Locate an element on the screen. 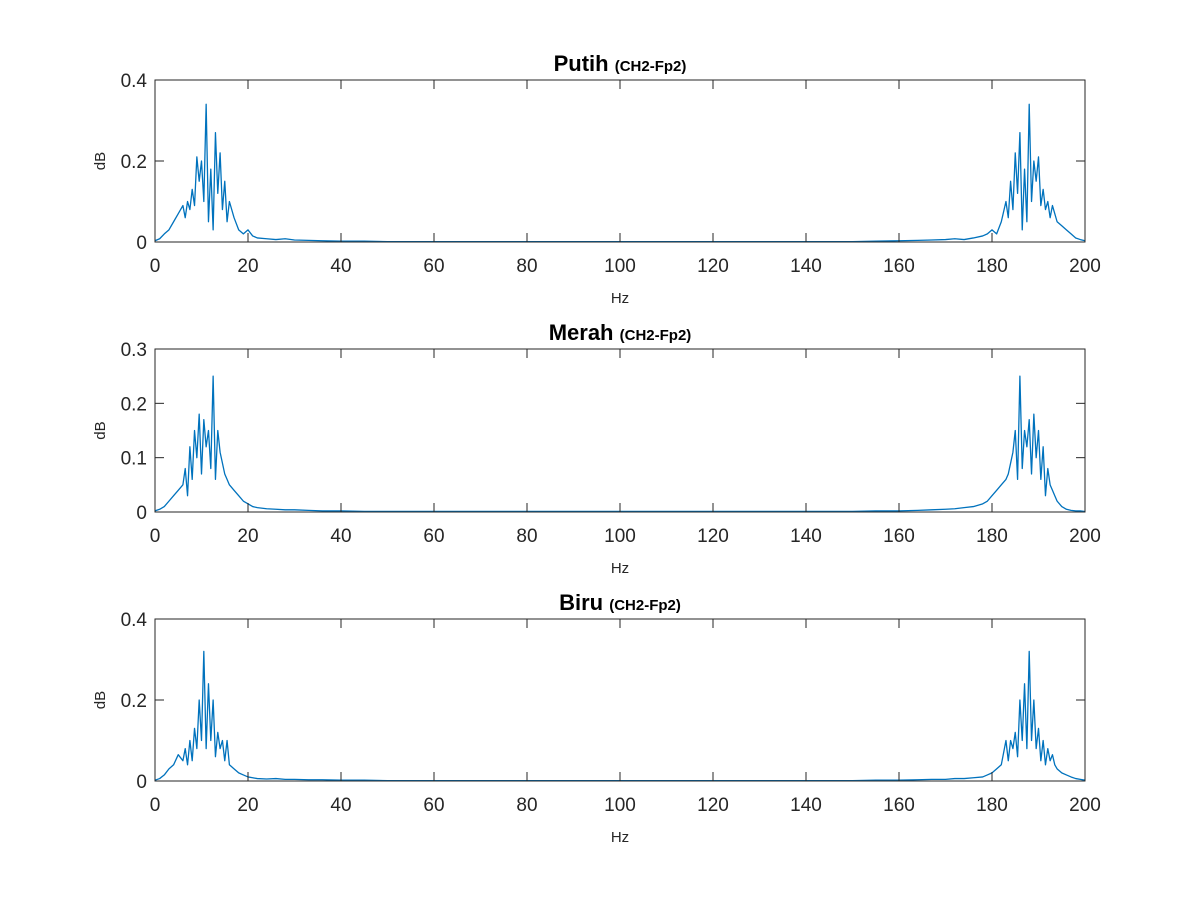 Image resolution: width=1200 pixels, height=900 pixels. chart-title: Merah (CH2-Fp2) is located at coordinates (620, 332).